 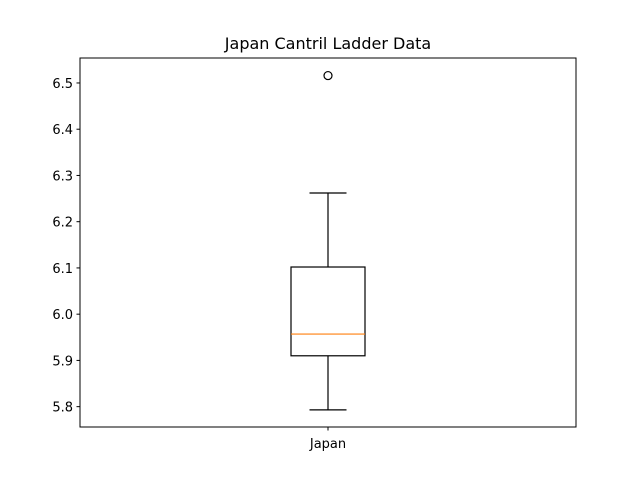 What do you see at coordinates (62, 269) in the screenshot?
I see `y-tick-label: 6.1` at bounding box center [62, 269].